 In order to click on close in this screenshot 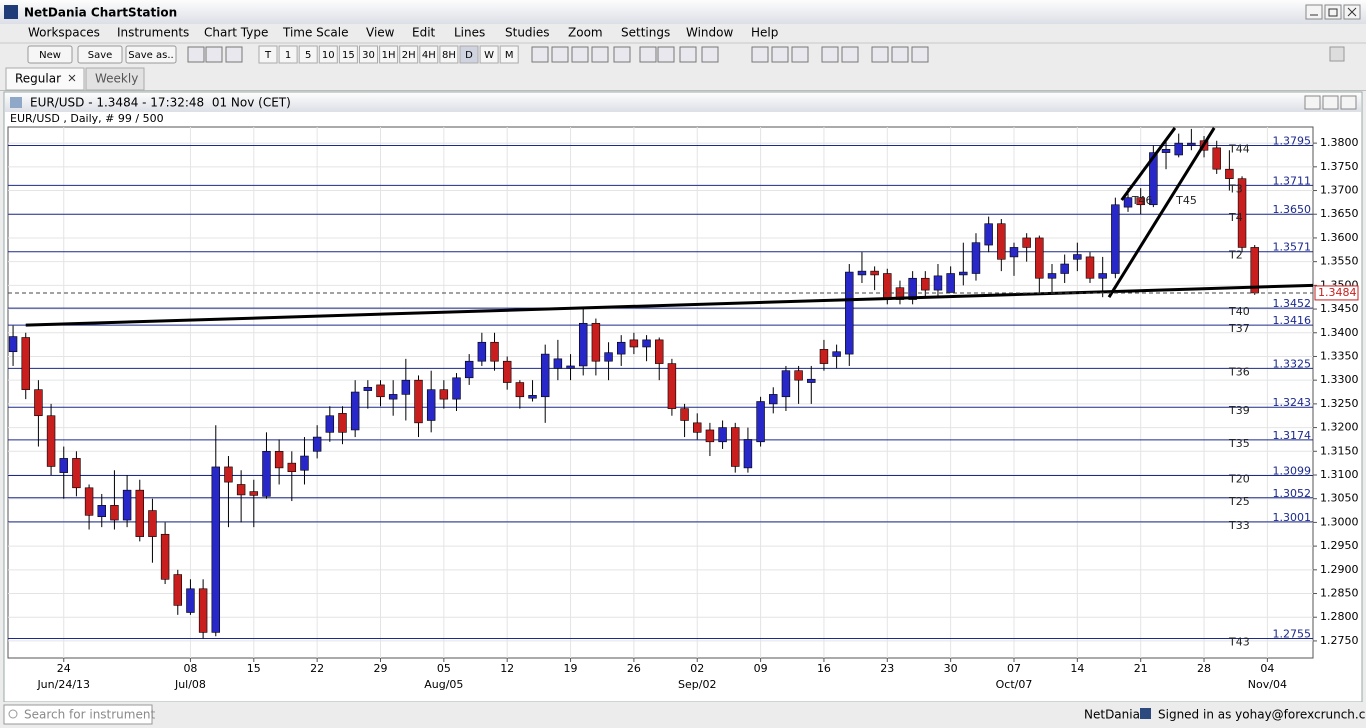, I will do `click(1348, 102)`.